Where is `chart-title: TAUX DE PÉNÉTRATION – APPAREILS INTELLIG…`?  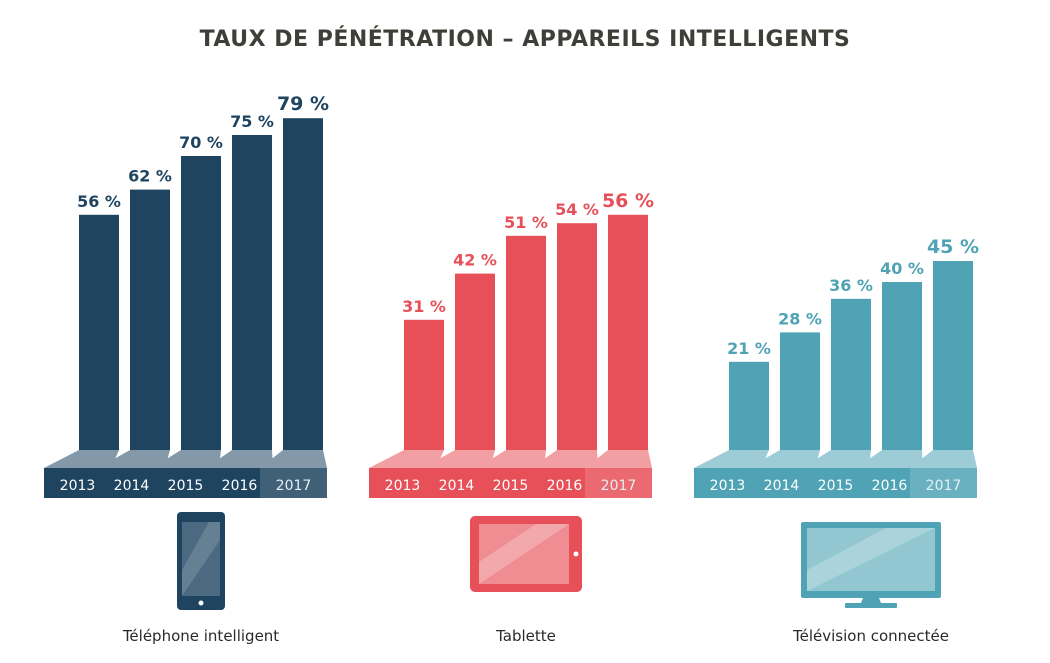
chart-title: TAUX DE PÉNÉTRATION – APPAREILS INTELLIG… is located at coordinates (525, 39).